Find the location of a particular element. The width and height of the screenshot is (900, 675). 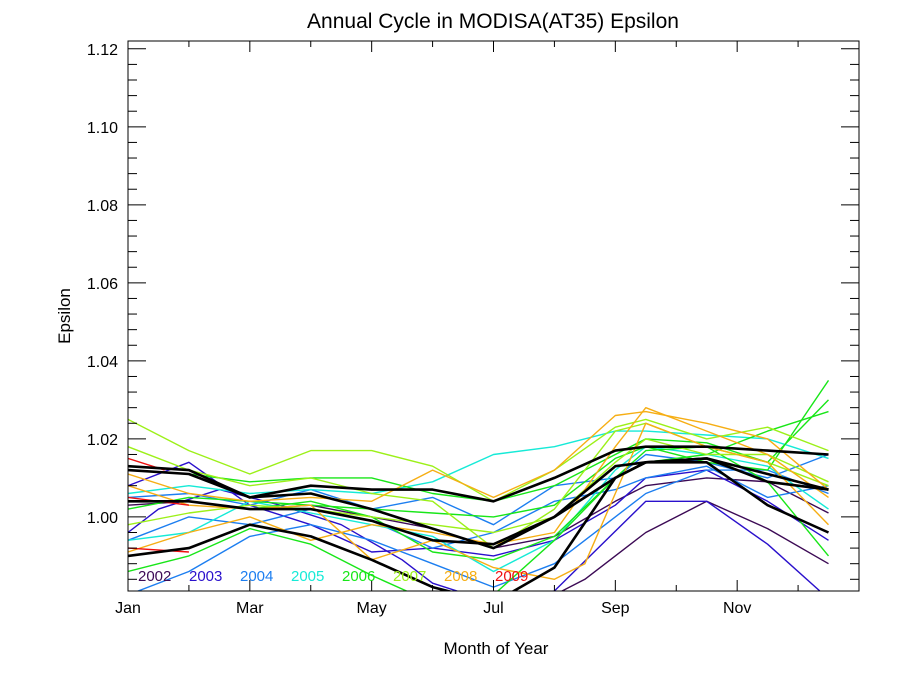

legend-entry-2008: 2008 is located at coordinates (460, 576).